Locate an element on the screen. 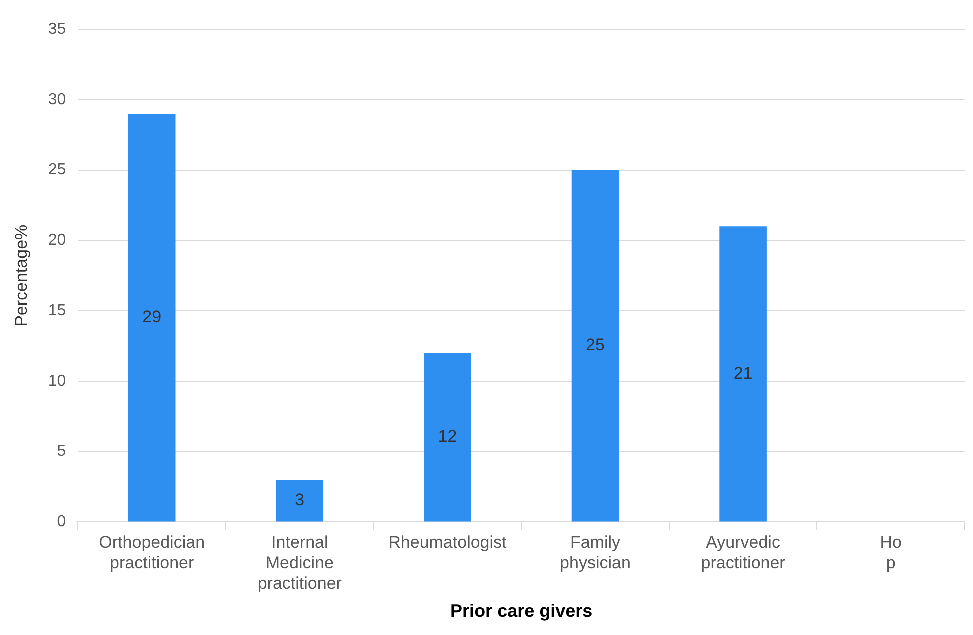 The image size is (973, 635). y-tick-label: 5 is located at coordinates (61, 451).